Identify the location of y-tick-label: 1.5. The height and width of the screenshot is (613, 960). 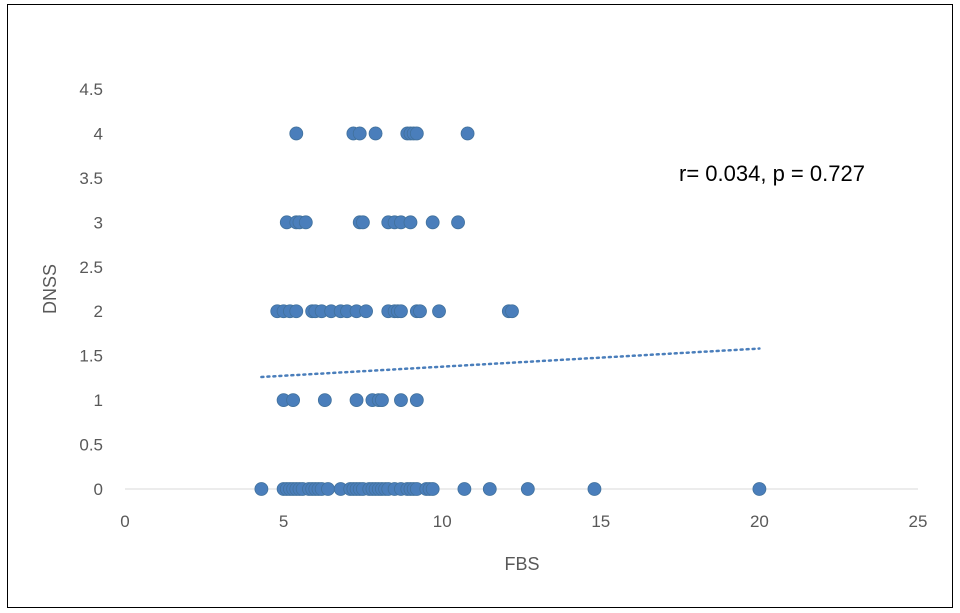
(91, 356).